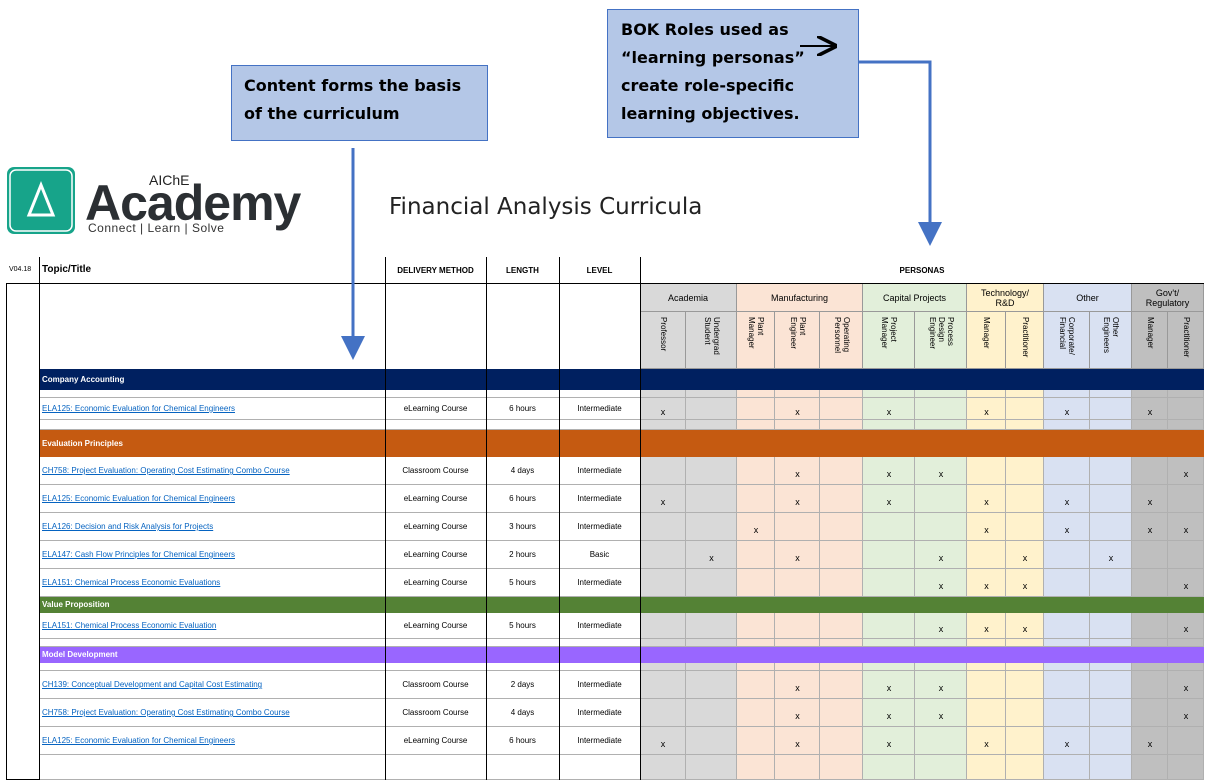  What do you see at coordinates (1005, 302) in the screenshot?
I see `persona-group-label: R&D` at bounding box center [1005, 302].